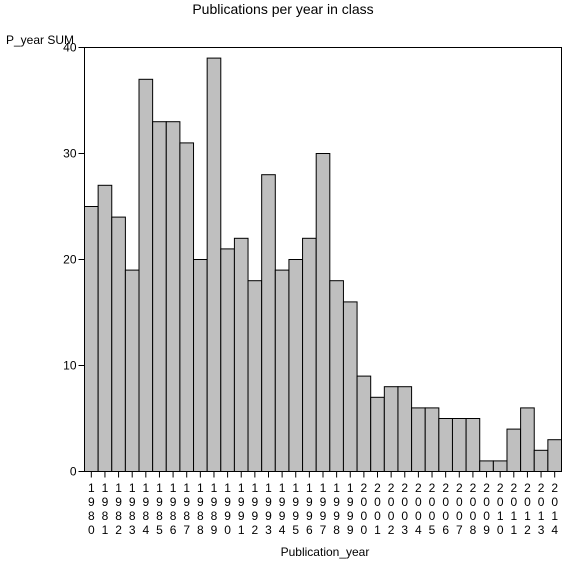  What do you see at coordinates (527, 439) in the screenshot?
I see `bar-2012` at bounding box center [527, 439].